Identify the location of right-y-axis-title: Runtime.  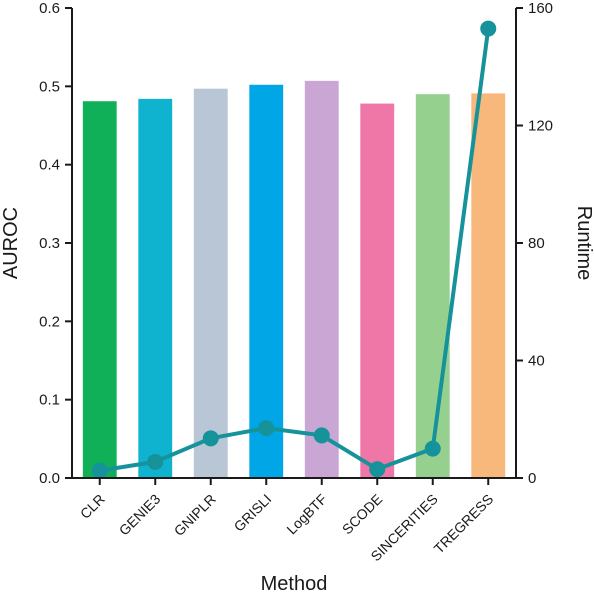
(583, 243).